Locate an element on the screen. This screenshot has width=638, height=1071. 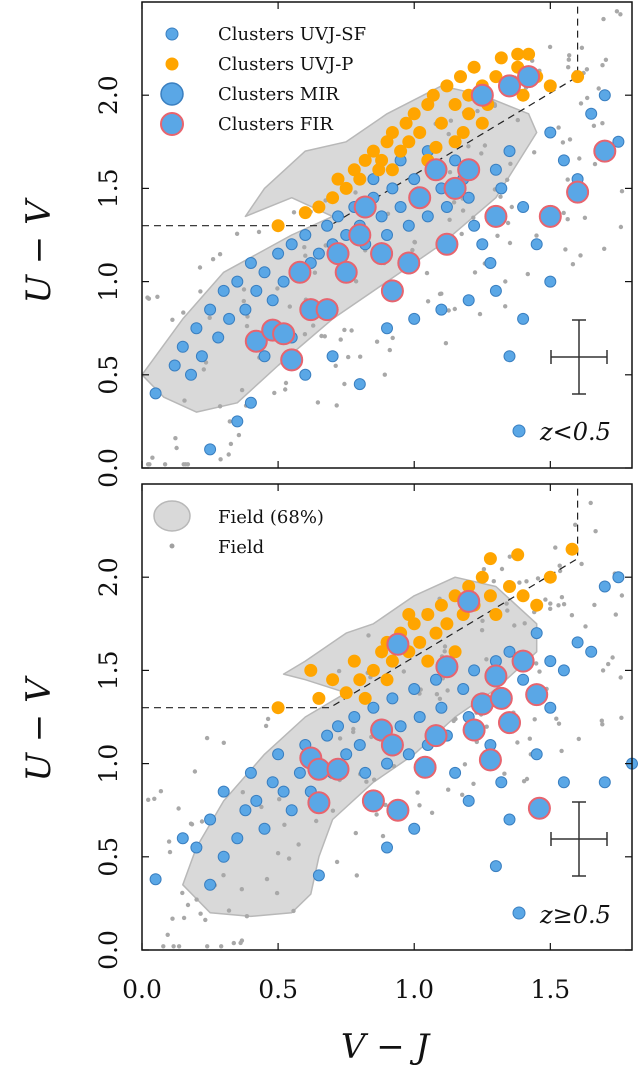
redshift-annotation-top: z<0.5 is located at coordinates (561, 432).